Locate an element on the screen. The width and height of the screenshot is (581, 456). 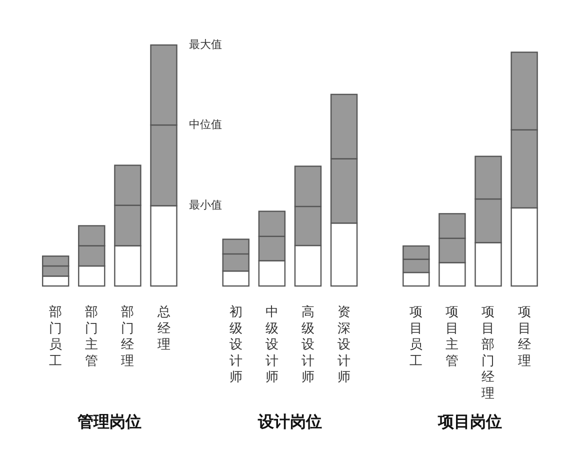
annotation: 最大值 is located at coordinates (205, 44).